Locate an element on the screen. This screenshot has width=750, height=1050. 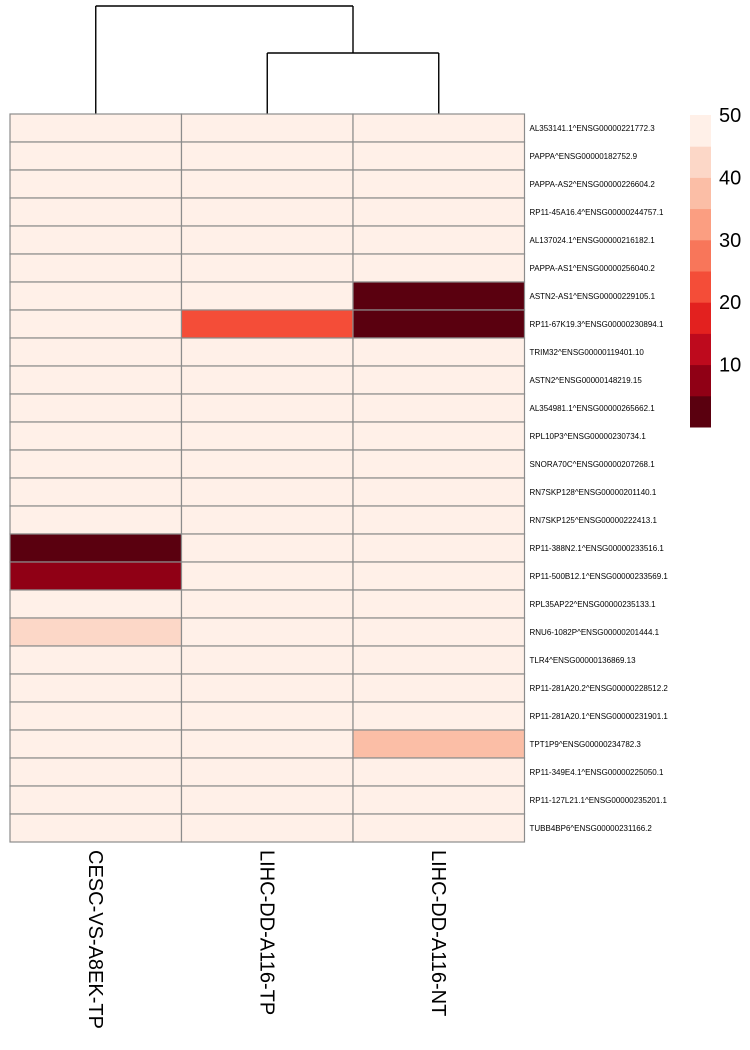
row-label: PAPPA-AS1^ENSG00000256040.2 is located at coordinates (593, 268).